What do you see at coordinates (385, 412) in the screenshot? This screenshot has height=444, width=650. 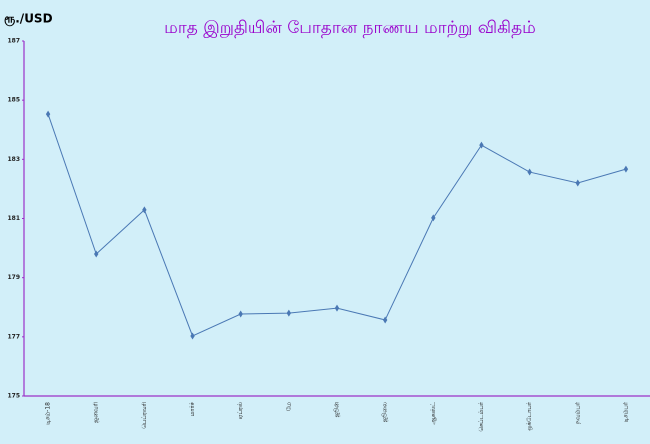 I see `x-tick-label: ஜூலை` at bounding box center [385, 412].